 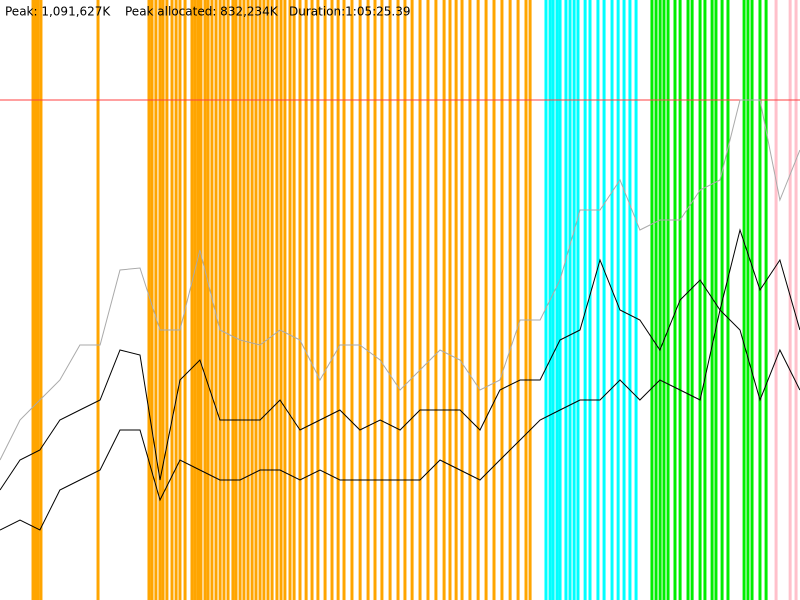 I want to click on peak-label: Peak: 1,091,627K, so click(x=58, y=12).